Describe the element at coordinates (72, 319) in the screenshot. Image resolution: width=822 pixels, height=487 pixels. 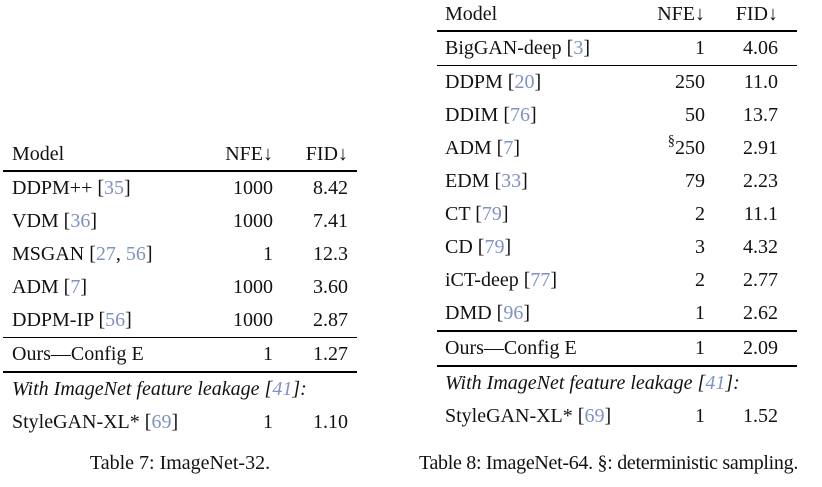
I see `model-cell: DDPM-IP [56]` at that location.